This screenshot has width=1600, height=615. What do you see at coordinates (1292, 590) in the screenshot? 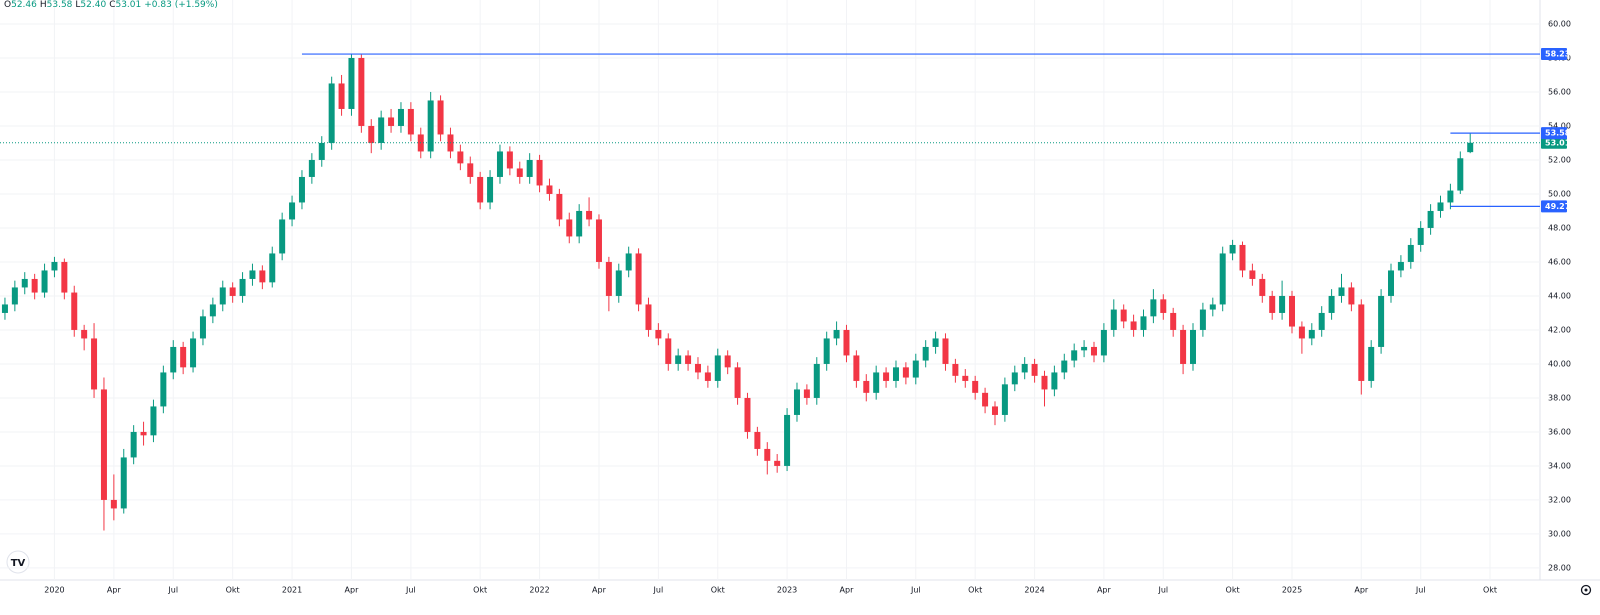
I see `x-tick-label: 2025` at bounding box center [1292, 590].